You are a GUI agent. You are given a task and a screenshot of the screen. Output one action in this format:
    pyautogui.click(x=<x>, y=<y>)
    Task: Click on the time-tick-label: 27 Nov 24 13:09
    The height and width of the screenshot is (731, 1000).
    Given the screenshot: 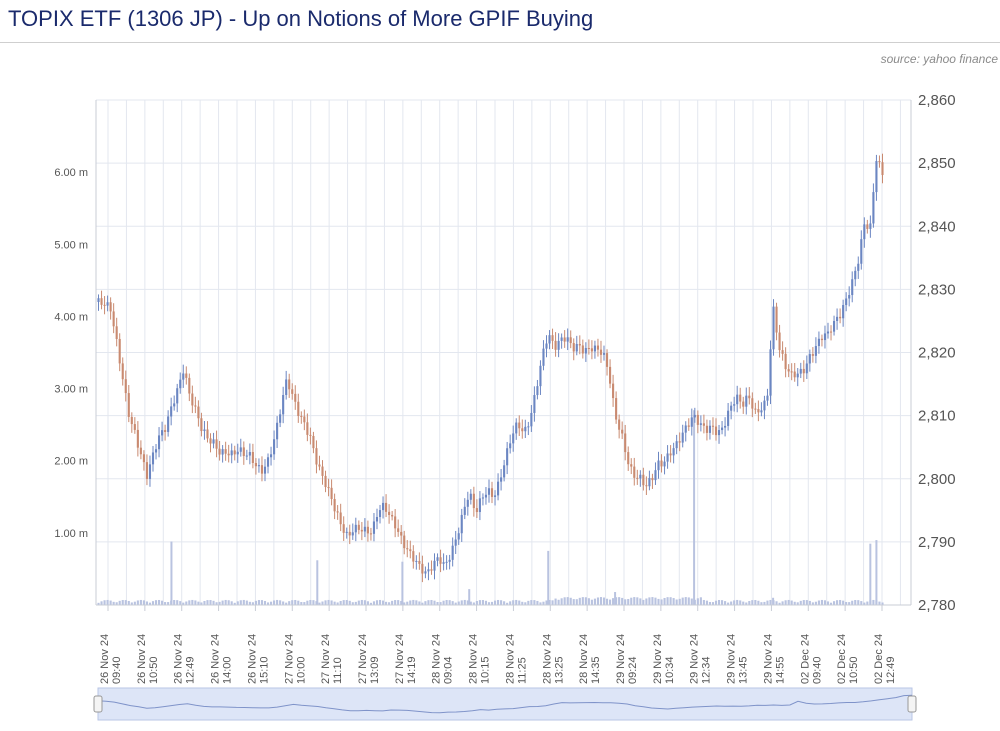 What is the action you would take?
    pyautogui.click(x=369, y=659)
    